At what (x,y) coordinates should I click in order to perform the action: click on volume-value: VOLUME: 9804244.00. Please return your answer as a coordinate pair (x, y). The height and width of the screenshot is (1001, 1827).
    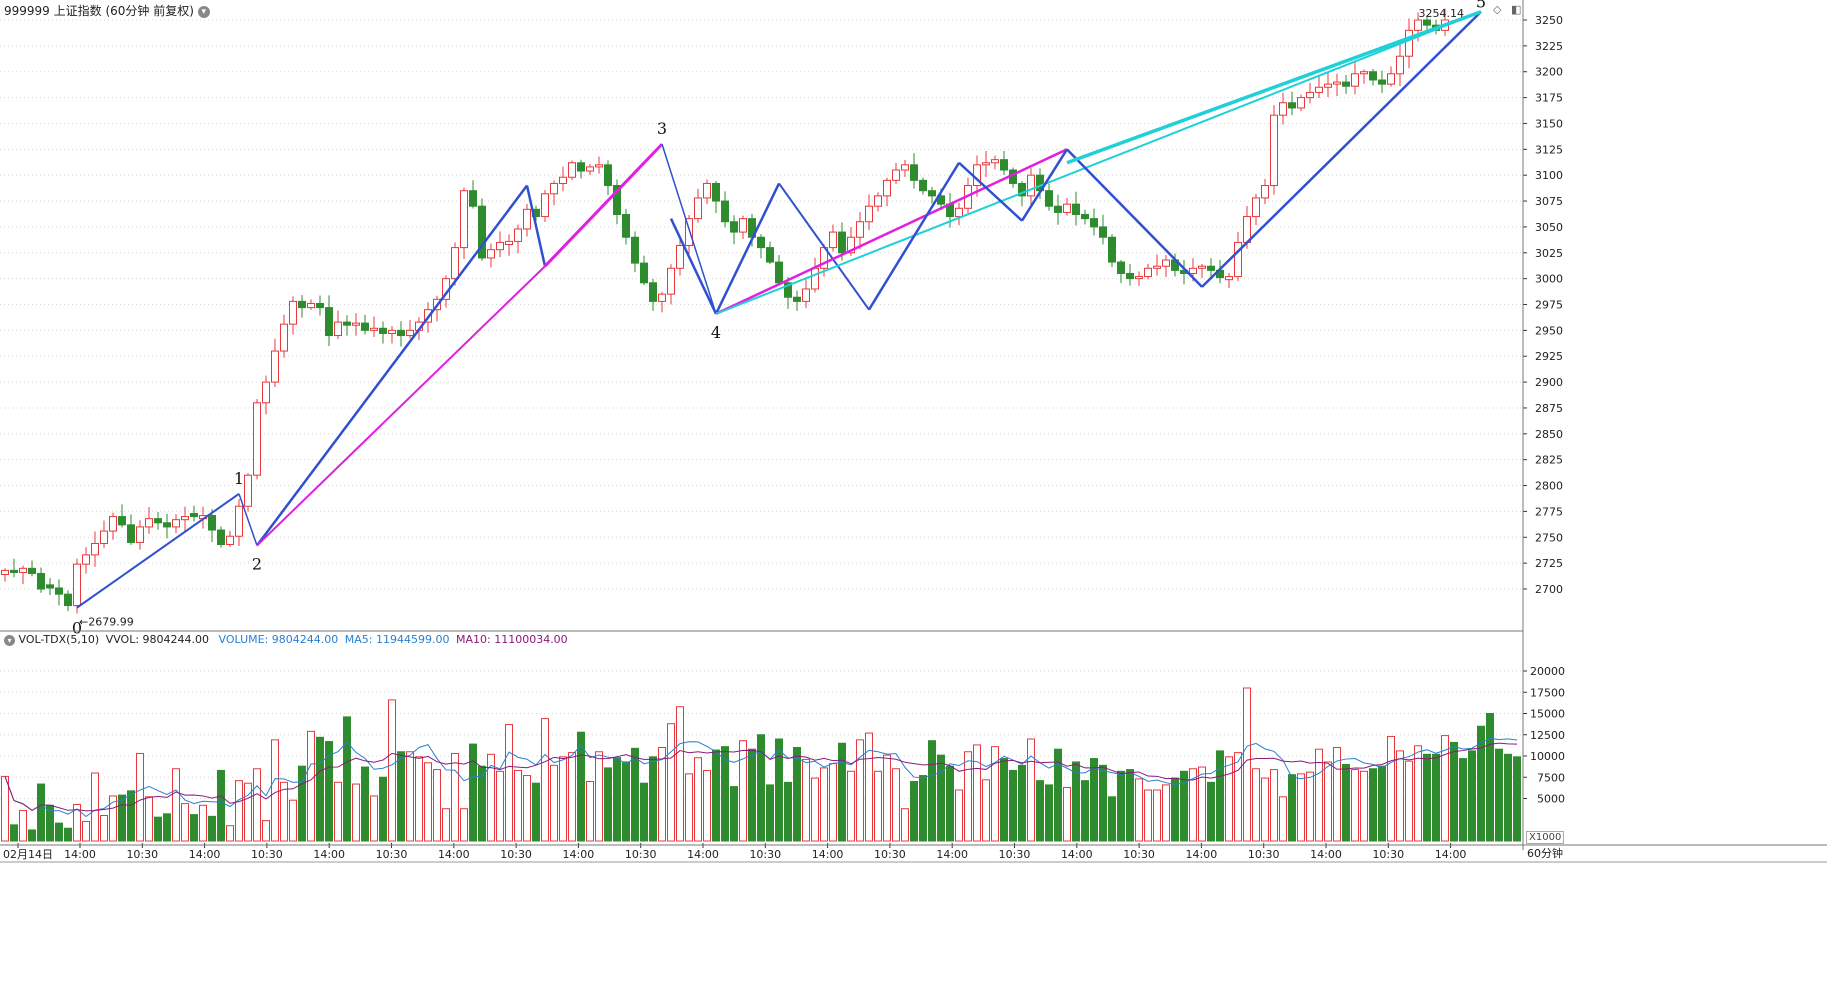
    Looking at the image, I should click on (278, 639).